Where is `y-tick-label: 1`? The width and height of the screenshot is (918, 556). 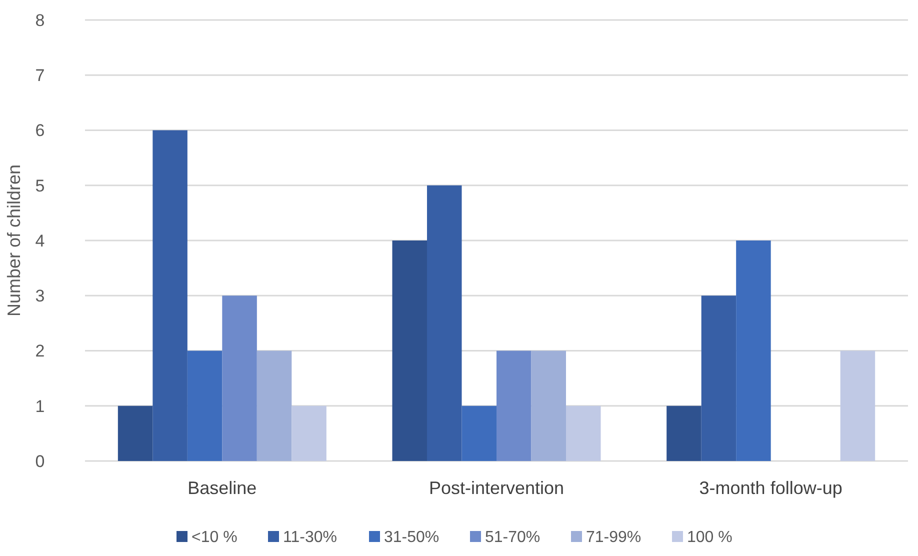
y-tick-label: 1 is located at coordinates (40, 406).